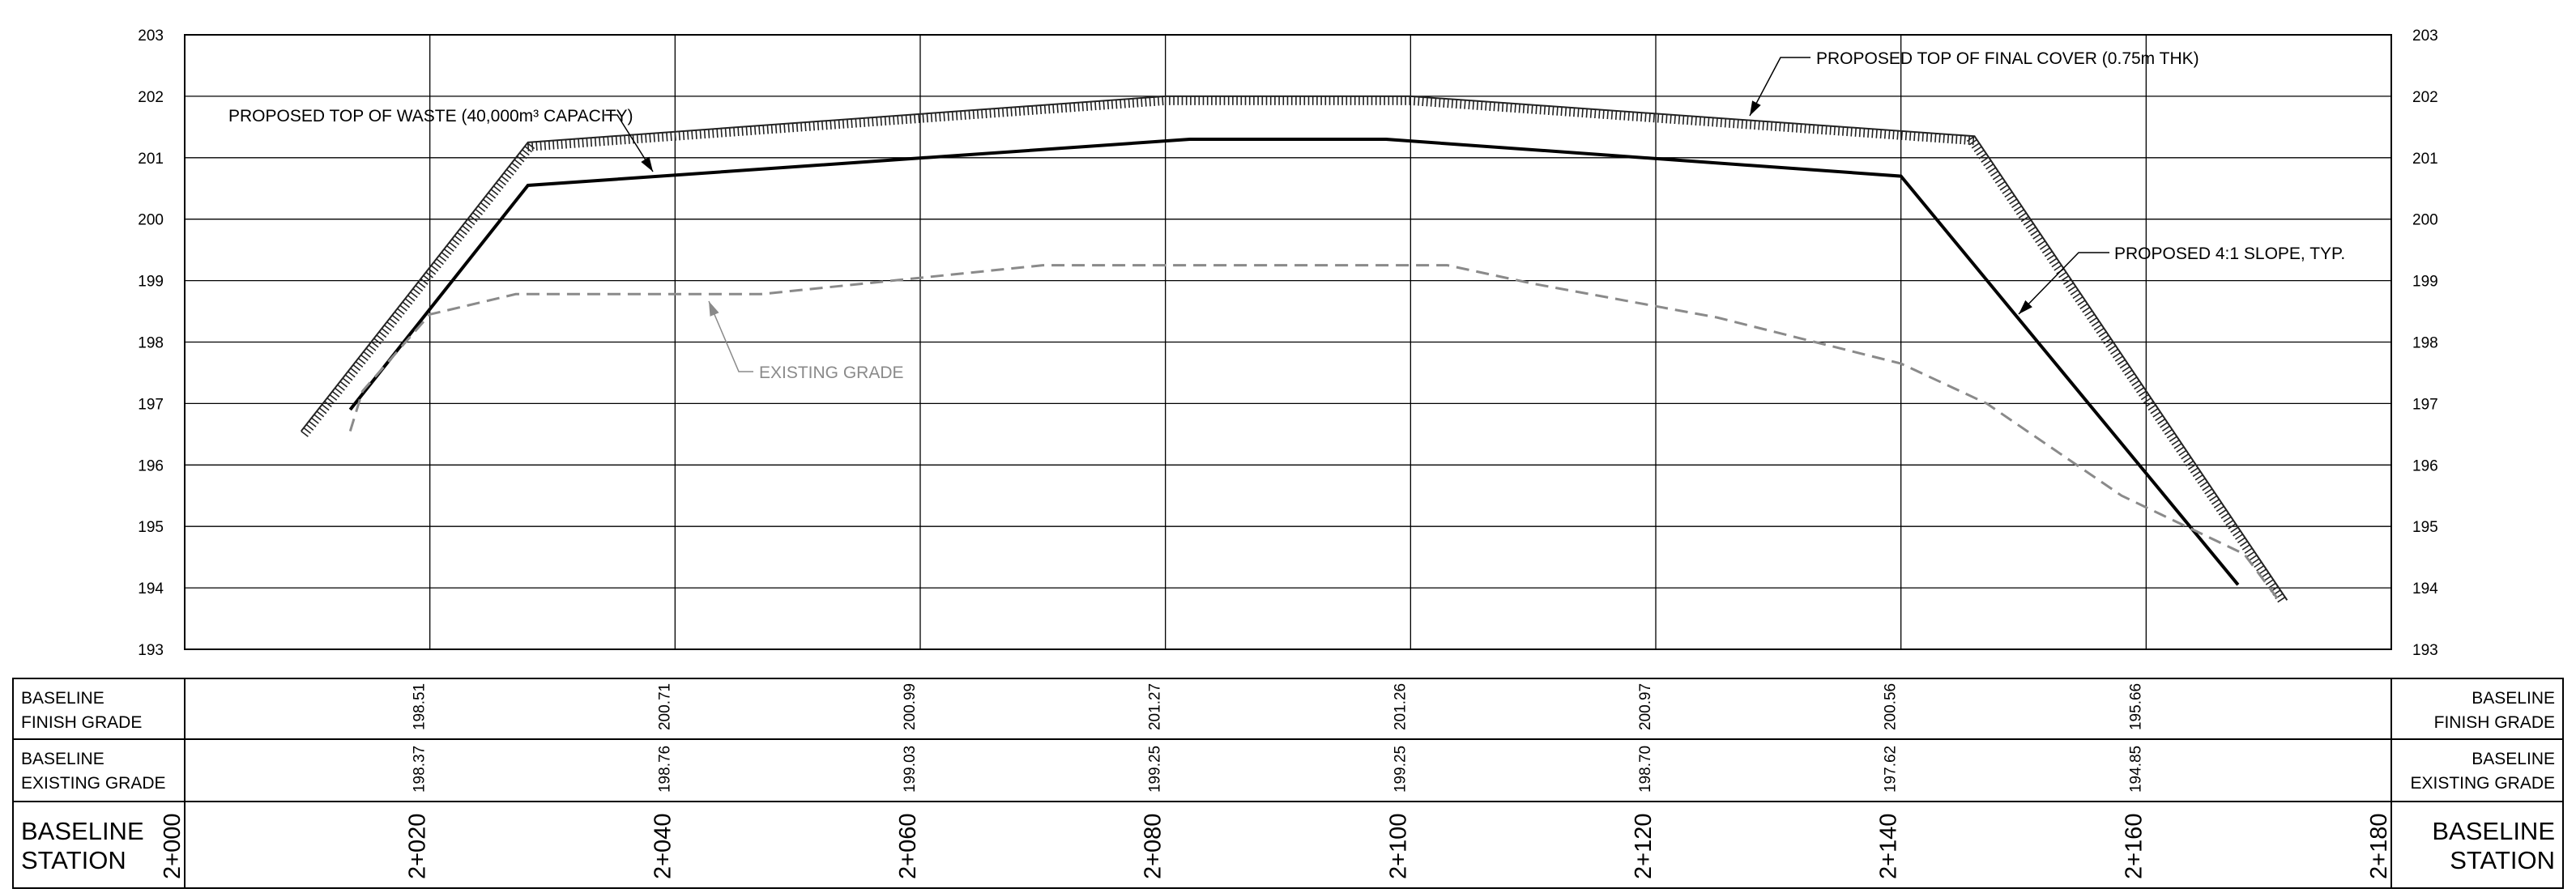  I want to click on existing-grade-value: 198.76, so click(664, 769).